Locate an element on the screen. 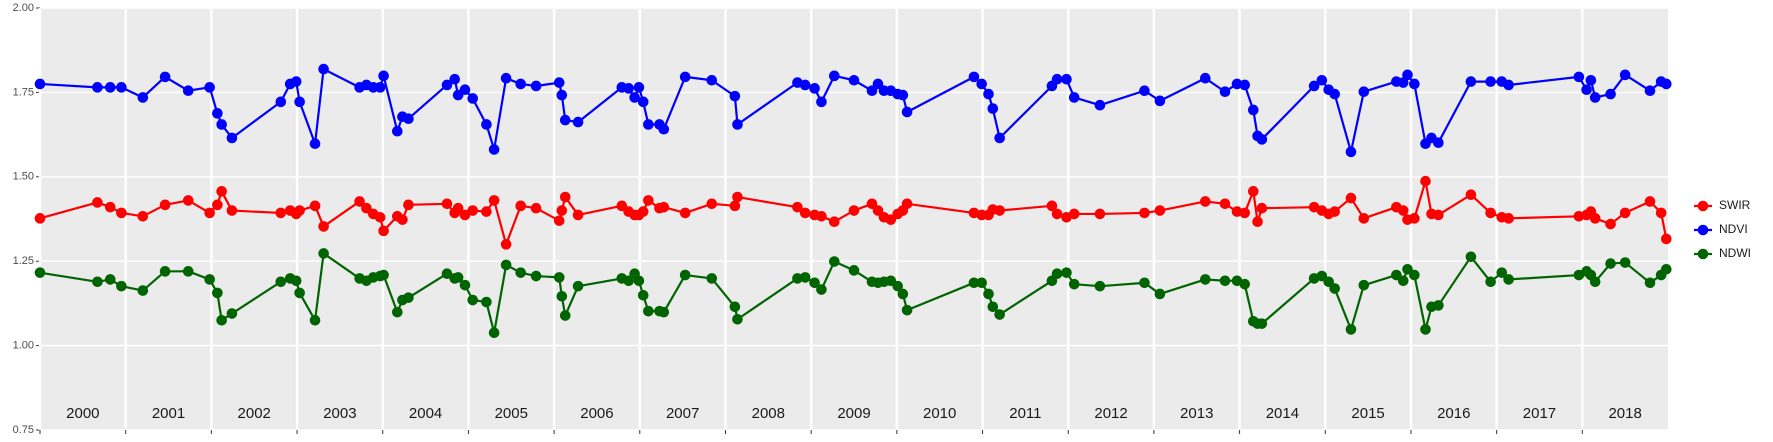 The image size is (1773, 442). year-label: 2009 is located at coordinates (853, 413).